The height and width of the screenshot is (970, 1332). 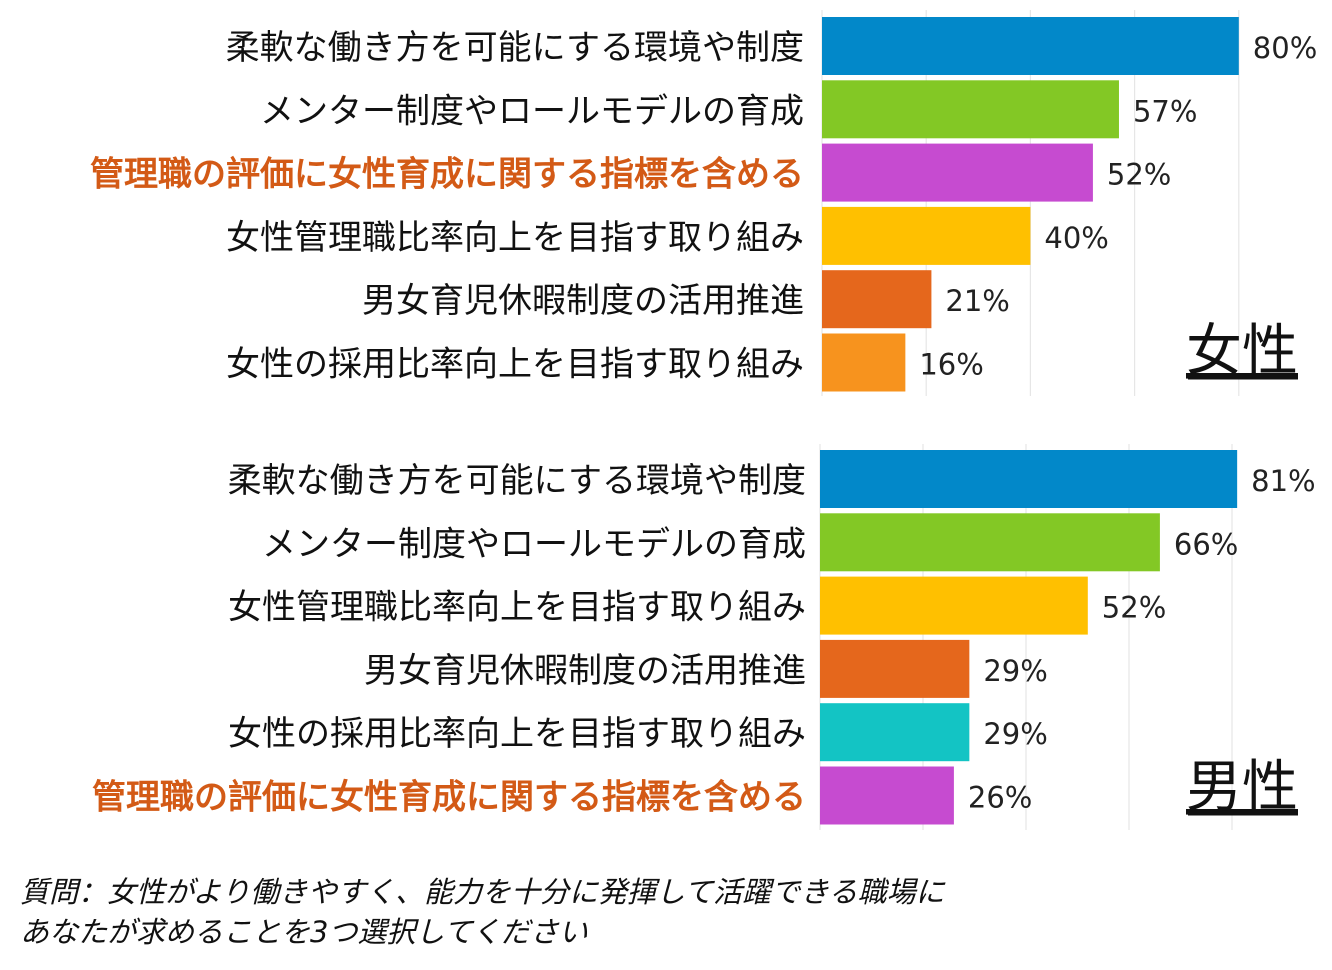 I want to click on value-label-men-5: 29%, so click(x=1015, y=734).